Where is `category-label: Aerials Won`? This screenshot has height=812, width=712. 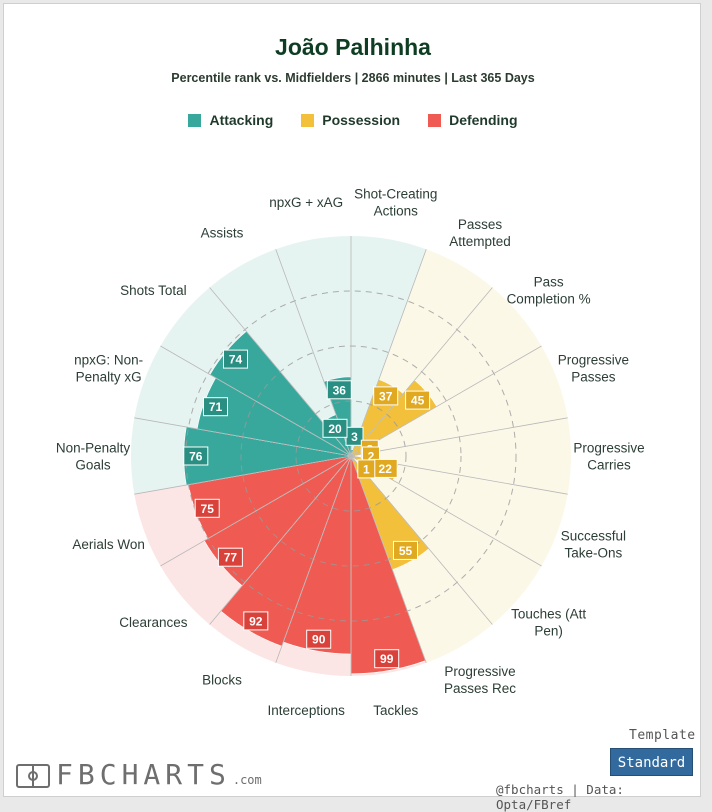 category-label: Aerials Won is located at coordinates (108, 544).